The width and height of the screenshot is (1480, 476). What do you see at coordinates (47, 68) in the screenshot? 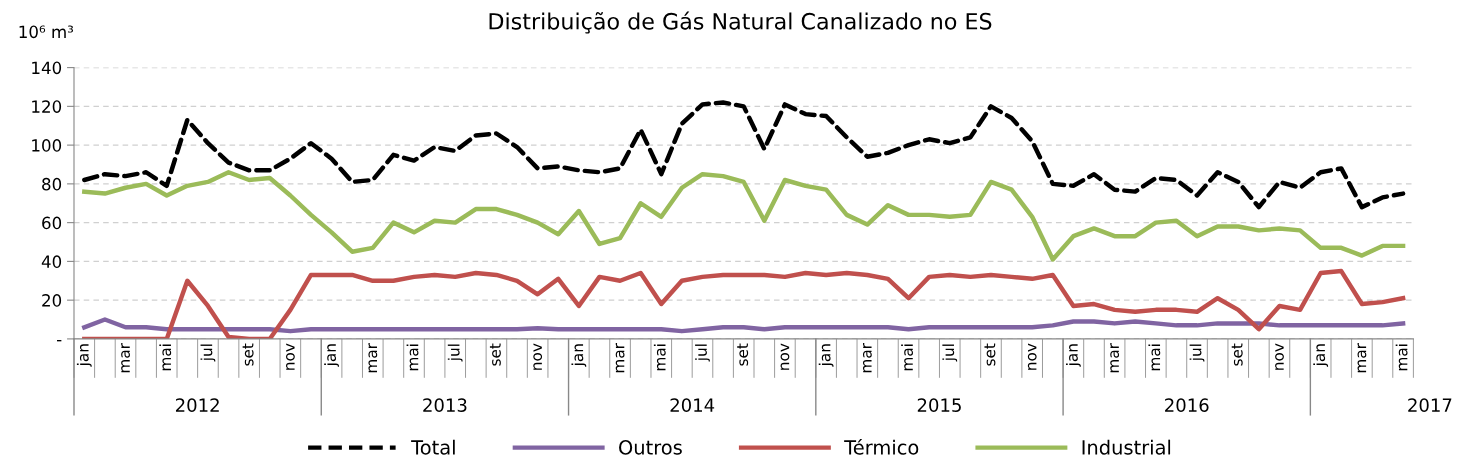
I see `y-tick-label: 140` at bounding box center [47, 68].